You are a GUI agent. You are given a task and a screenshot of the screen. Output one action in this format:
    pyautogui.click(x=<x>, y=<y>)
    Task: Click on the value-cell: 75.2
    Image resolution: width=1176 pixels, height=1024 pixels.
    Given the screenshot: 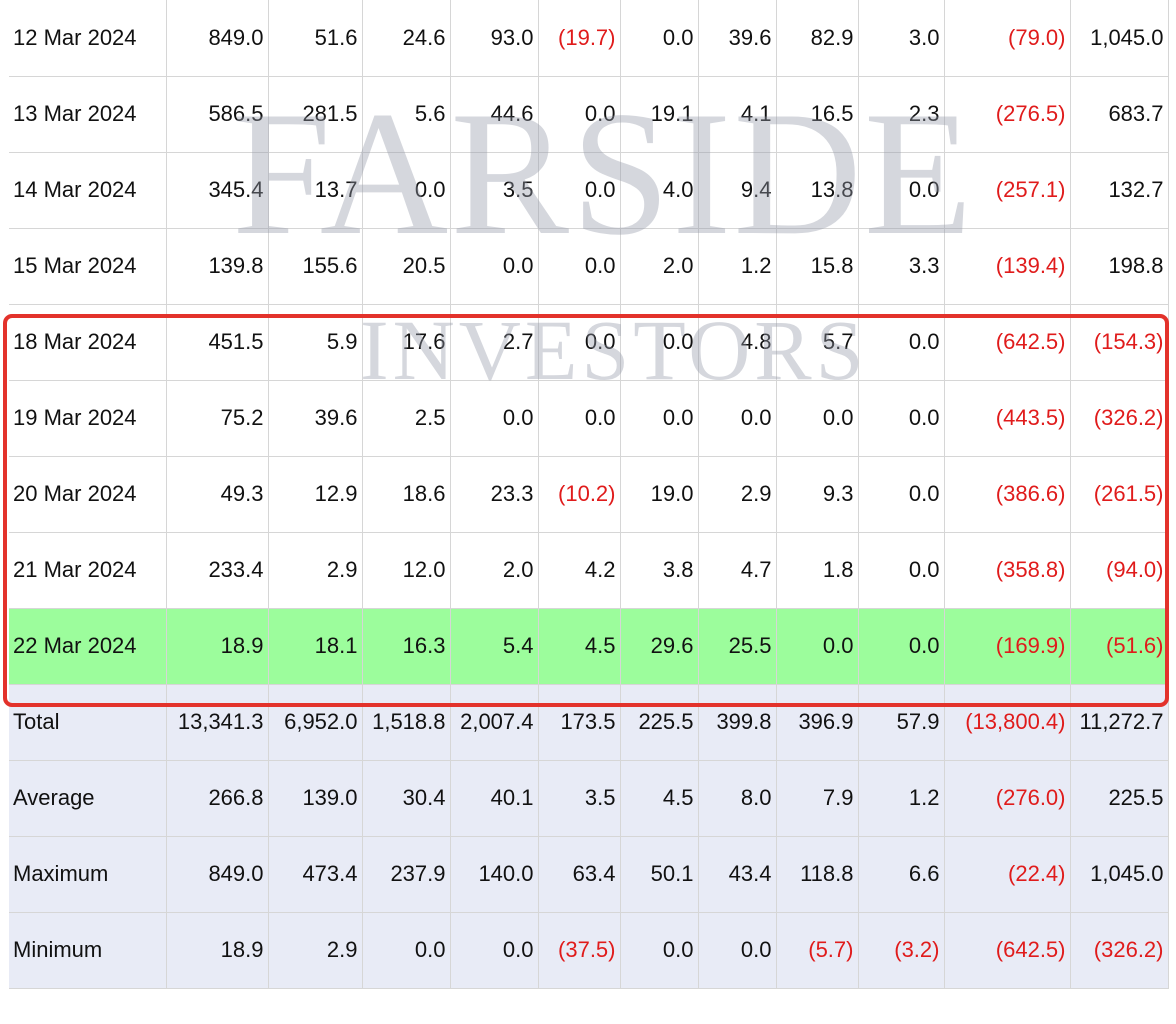 What is the action you would take?
    pyautogui.click(x=217, y=418)
    